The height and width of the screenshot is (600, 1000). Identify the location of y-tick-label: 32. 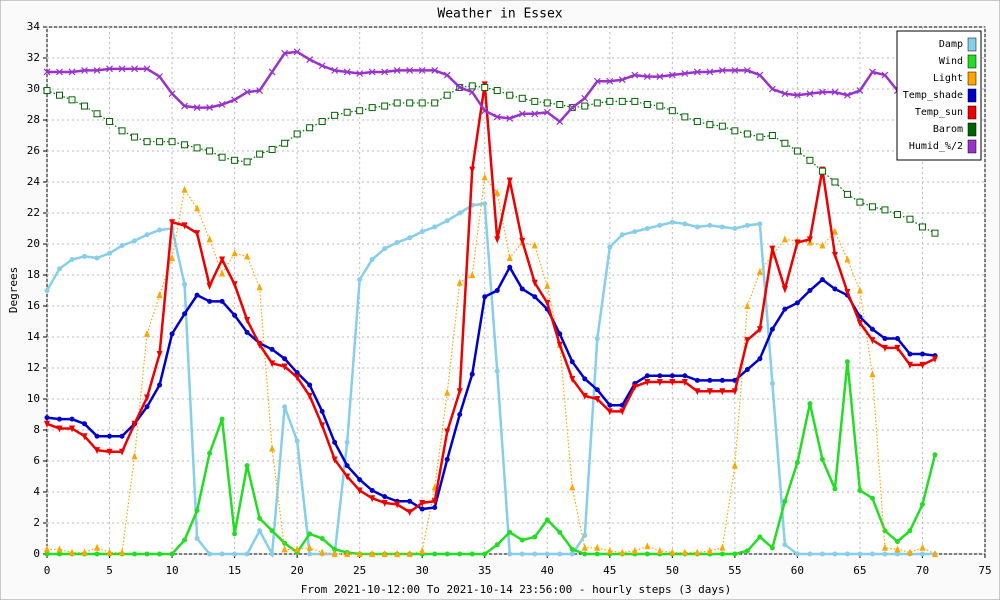
(33, 57).